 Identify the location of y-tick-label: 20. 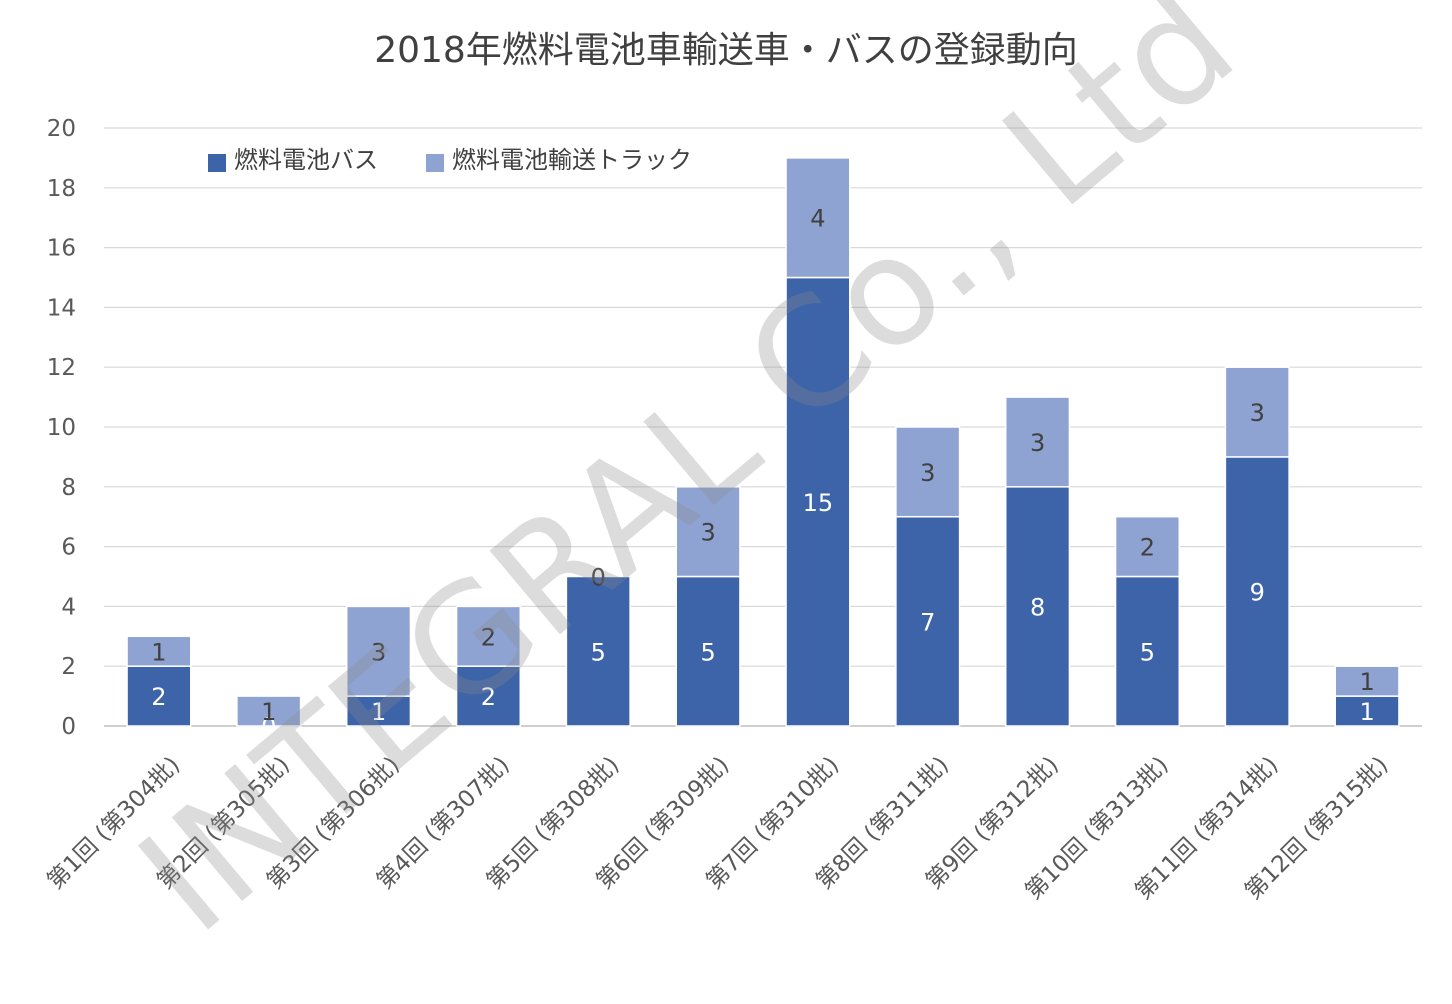
(61, 129).